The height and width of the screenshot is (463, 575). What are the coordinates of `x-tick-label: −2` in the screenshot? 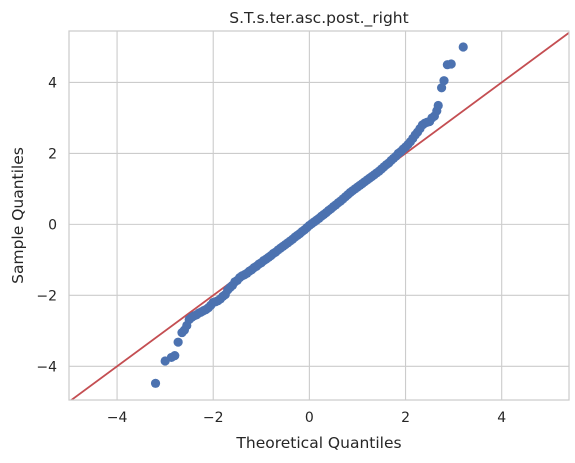 It's located at (213, 418).